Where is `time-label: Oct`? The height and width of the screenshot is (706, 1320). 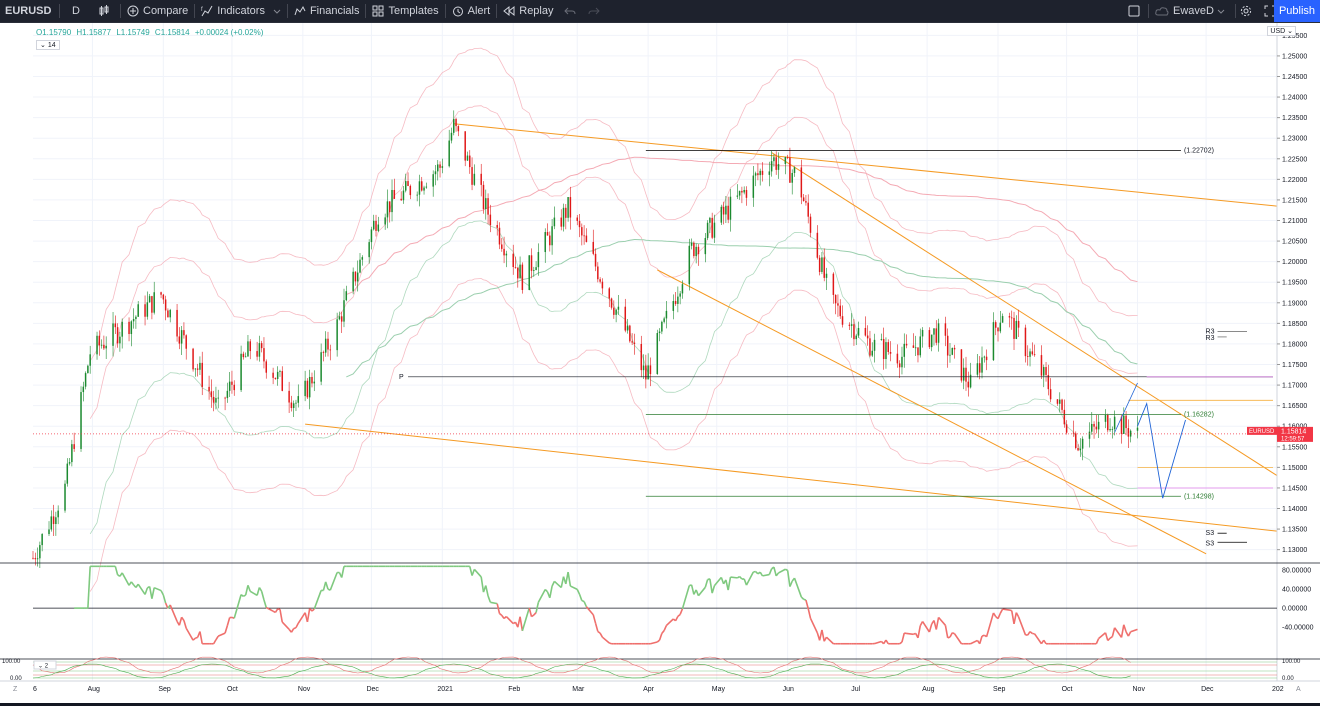 time-label: Oct is located at coordinates (1067, 689).